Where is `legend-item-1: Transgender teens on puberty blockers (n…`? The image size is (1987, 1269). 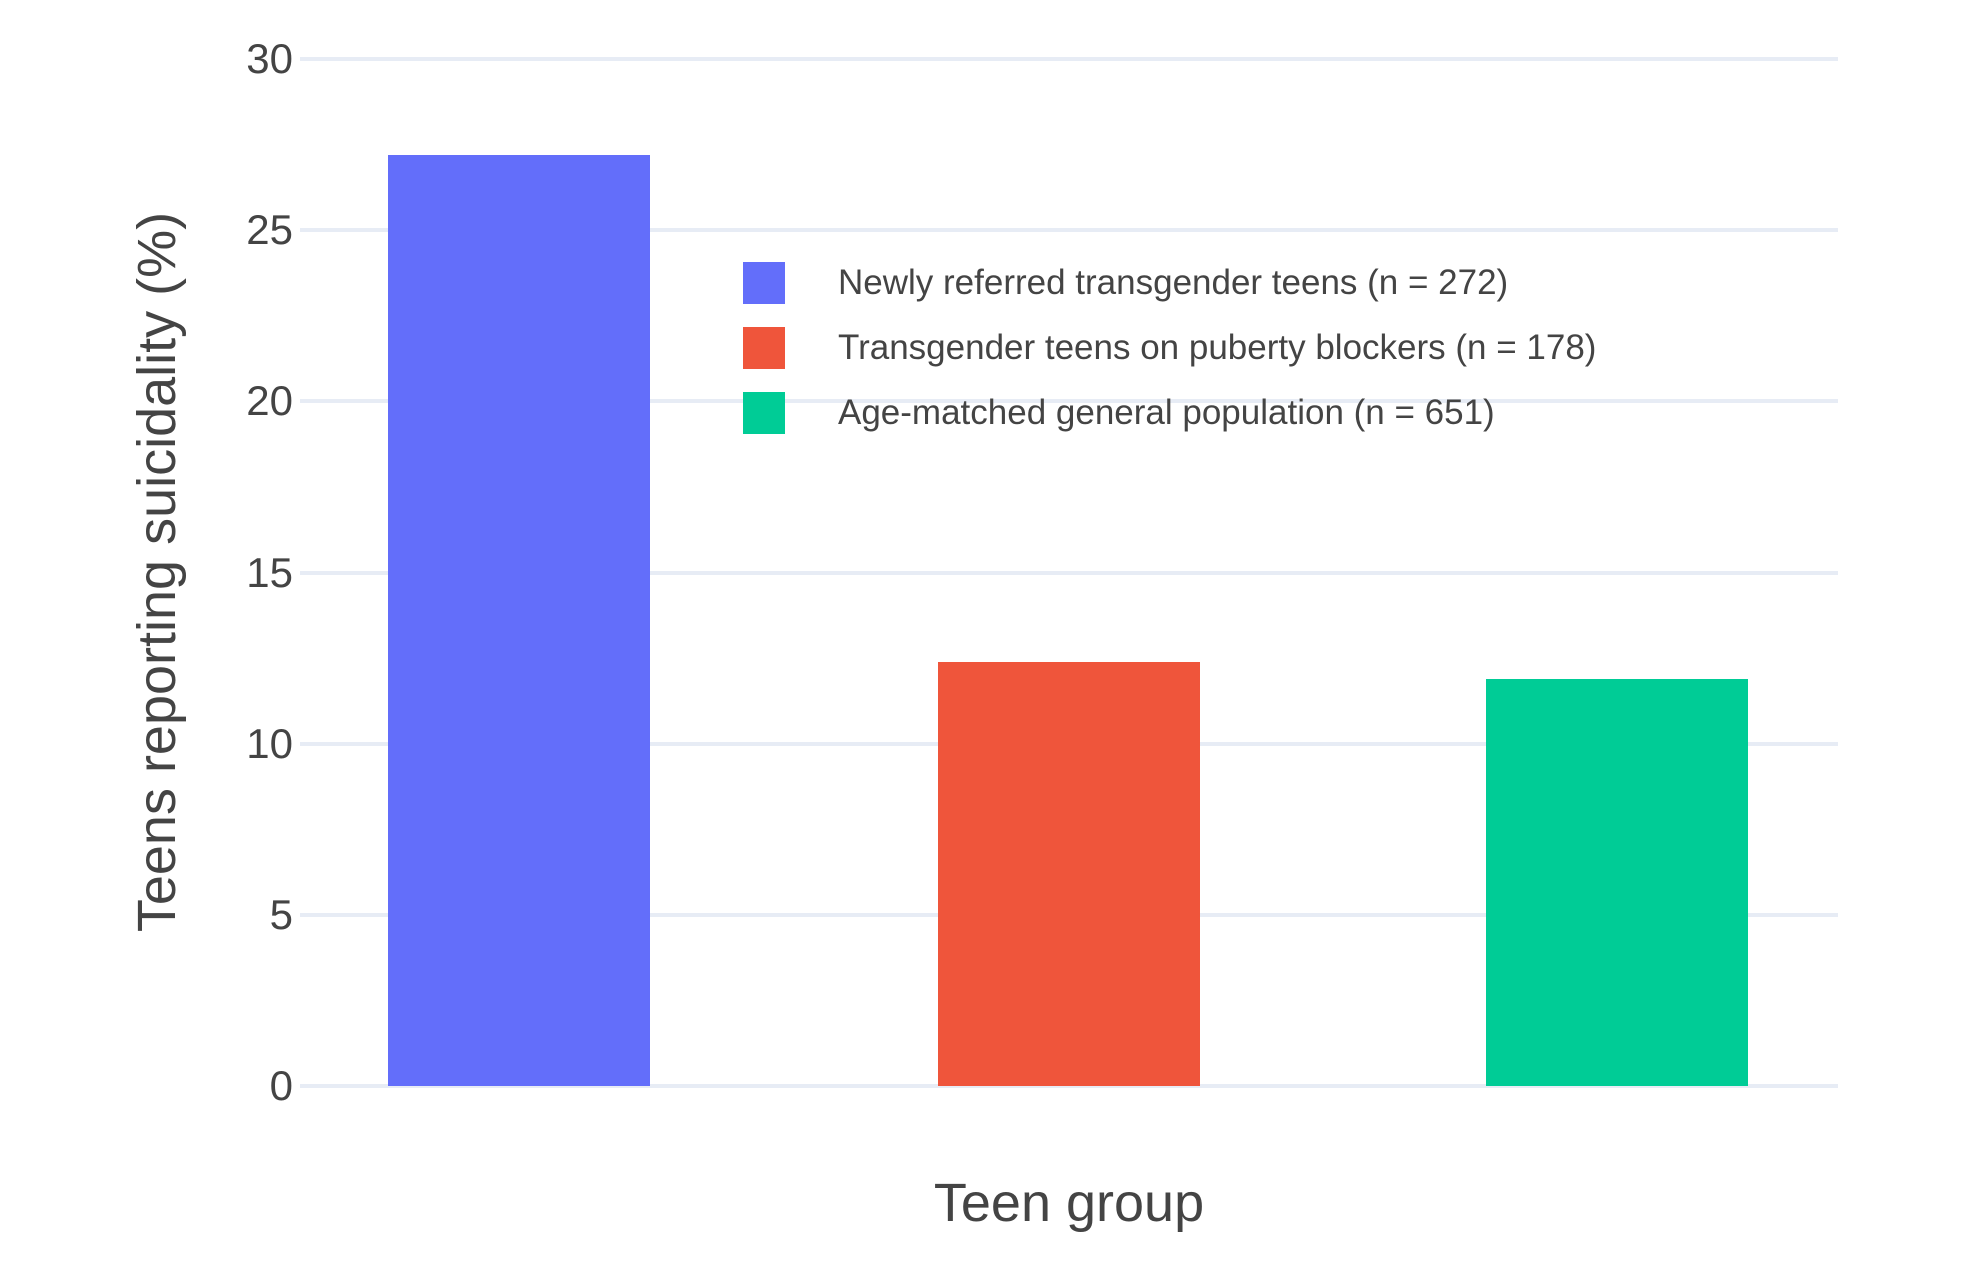
legend-item-1: Transgender teens on puberty blockers (n… is located at coordinates (1169, 348).